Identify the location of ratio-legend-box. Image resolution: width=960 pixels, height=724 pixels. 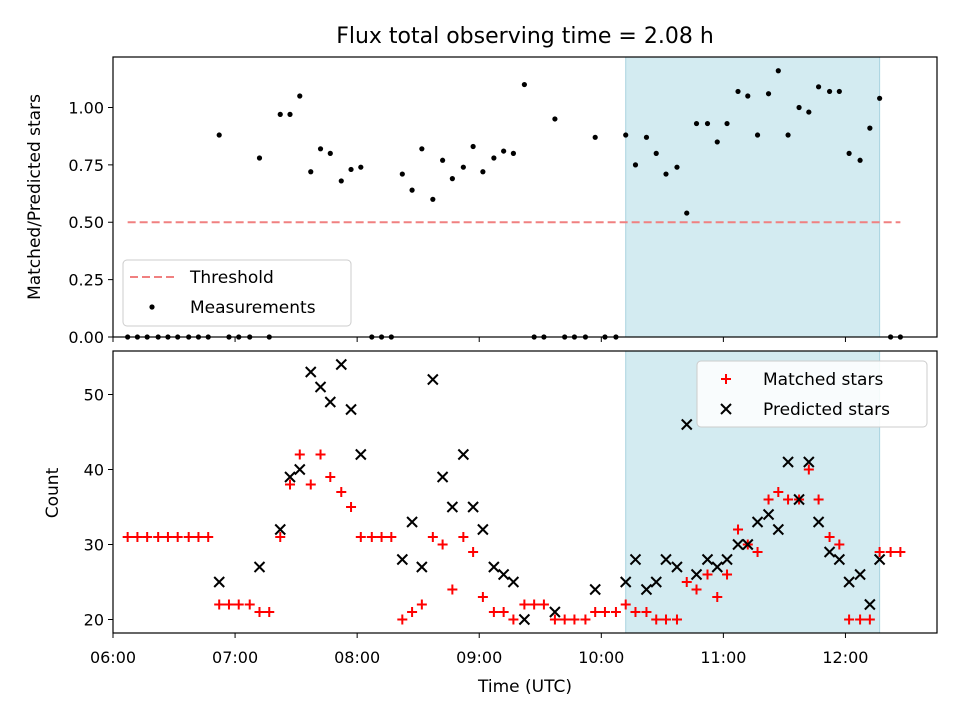
(237, 293).